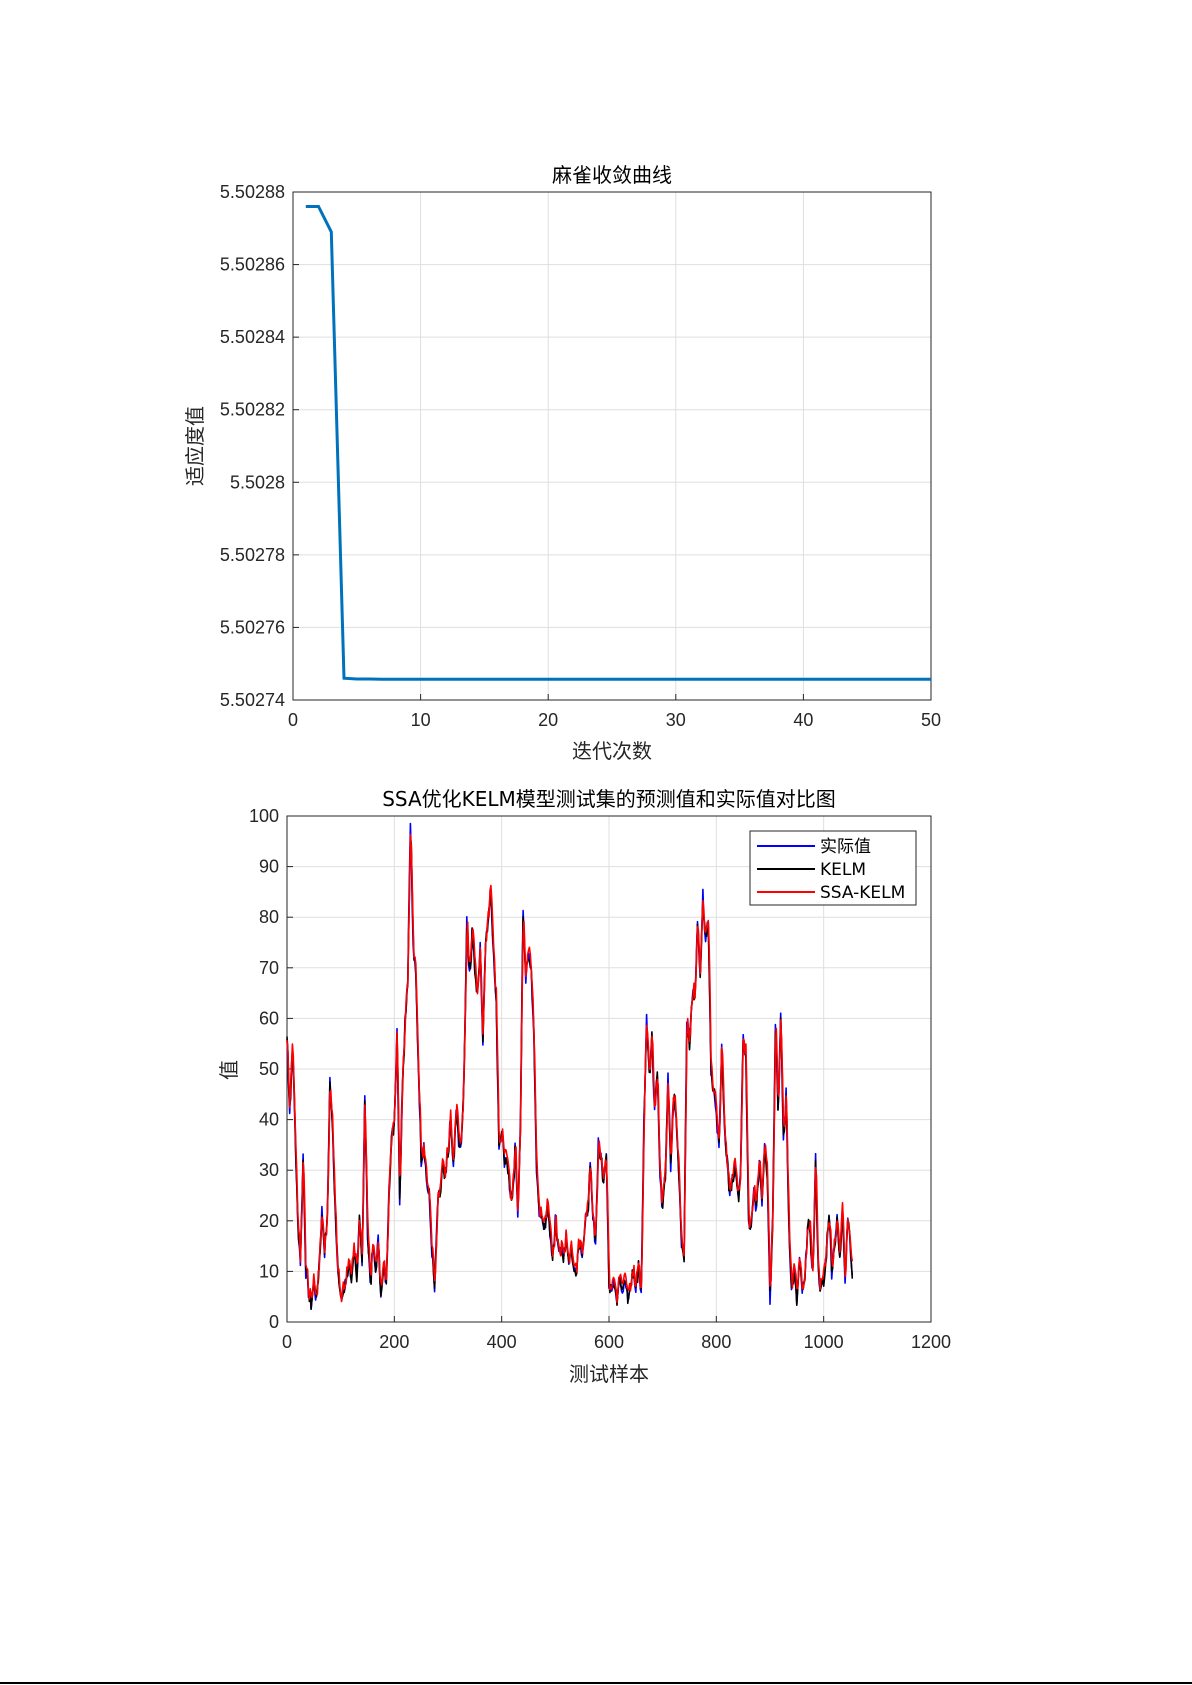 The height and width of the screenshot is (1685, 1192). I want to click on legend-label-ssa-kelm: SSA-KELM, so click(862, 893).